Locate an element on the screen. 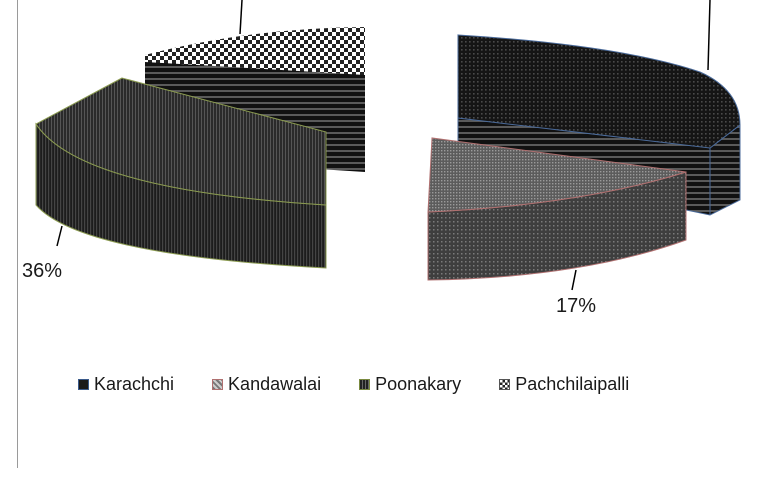 This screenshot has height=490, width=770. legend-label-poonakary: Poonakary is located at coordinates (418, 384).